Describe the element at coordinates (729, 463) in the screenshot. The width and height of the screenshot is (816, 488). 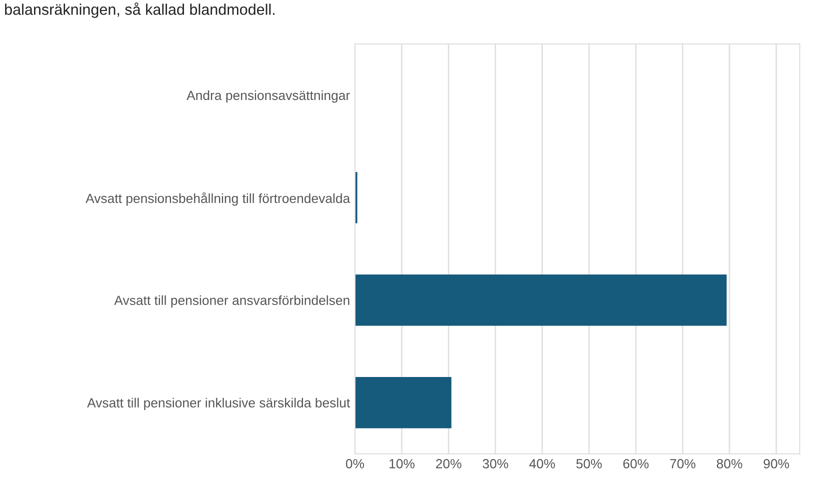
I see `x-tick-label: 80%` at that location.